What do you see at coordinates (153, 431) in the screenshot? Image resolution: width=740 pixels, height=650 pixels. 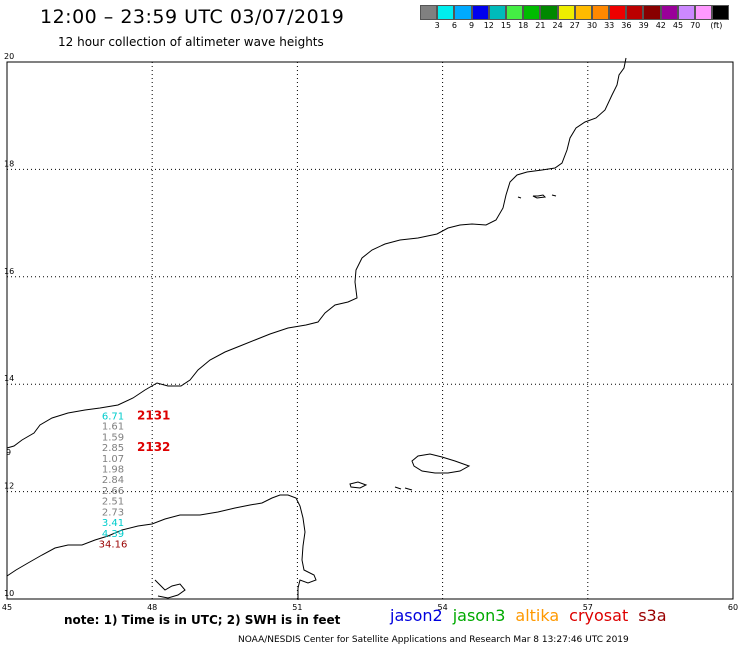 I see `pass-time-labels: 2131 2132` at bounding box center [153, 431].